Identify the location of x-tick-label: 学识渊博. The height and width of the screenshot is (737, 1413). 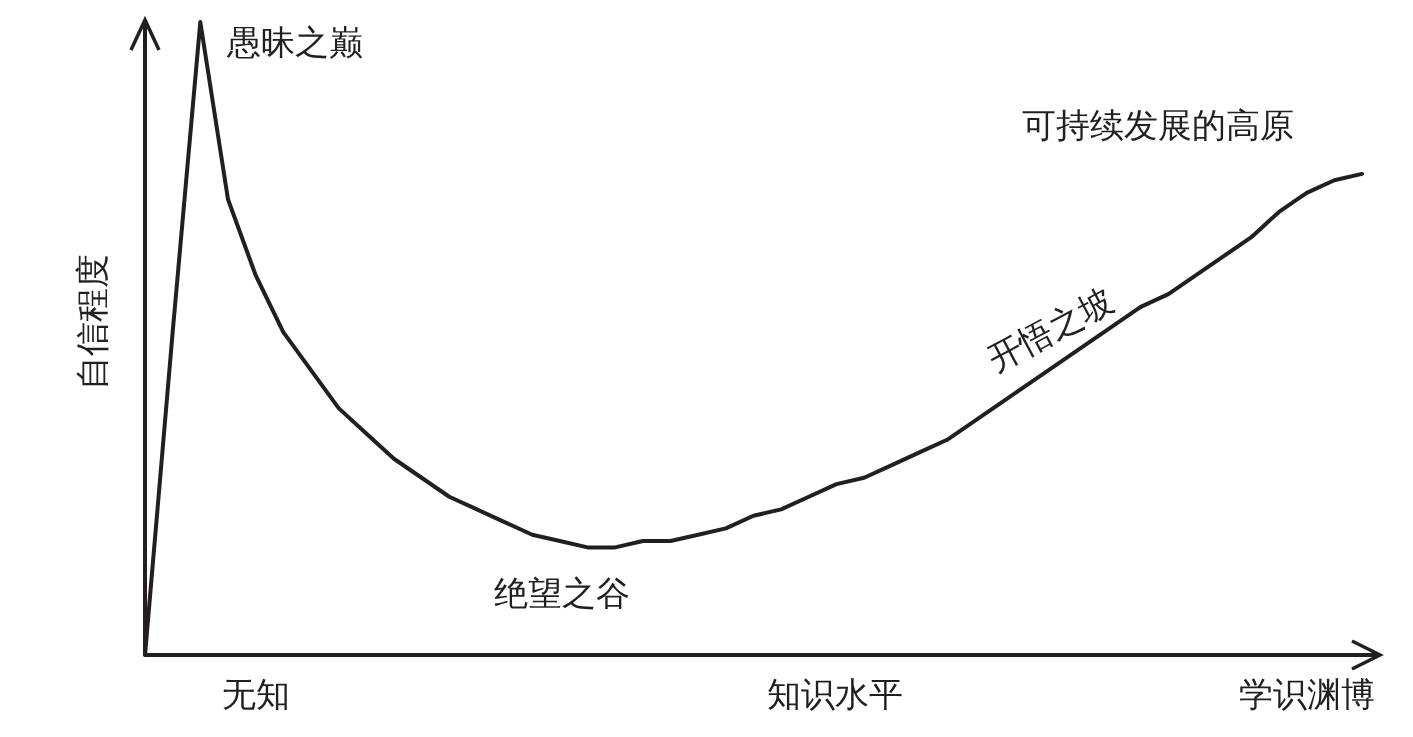
(1306, 694).